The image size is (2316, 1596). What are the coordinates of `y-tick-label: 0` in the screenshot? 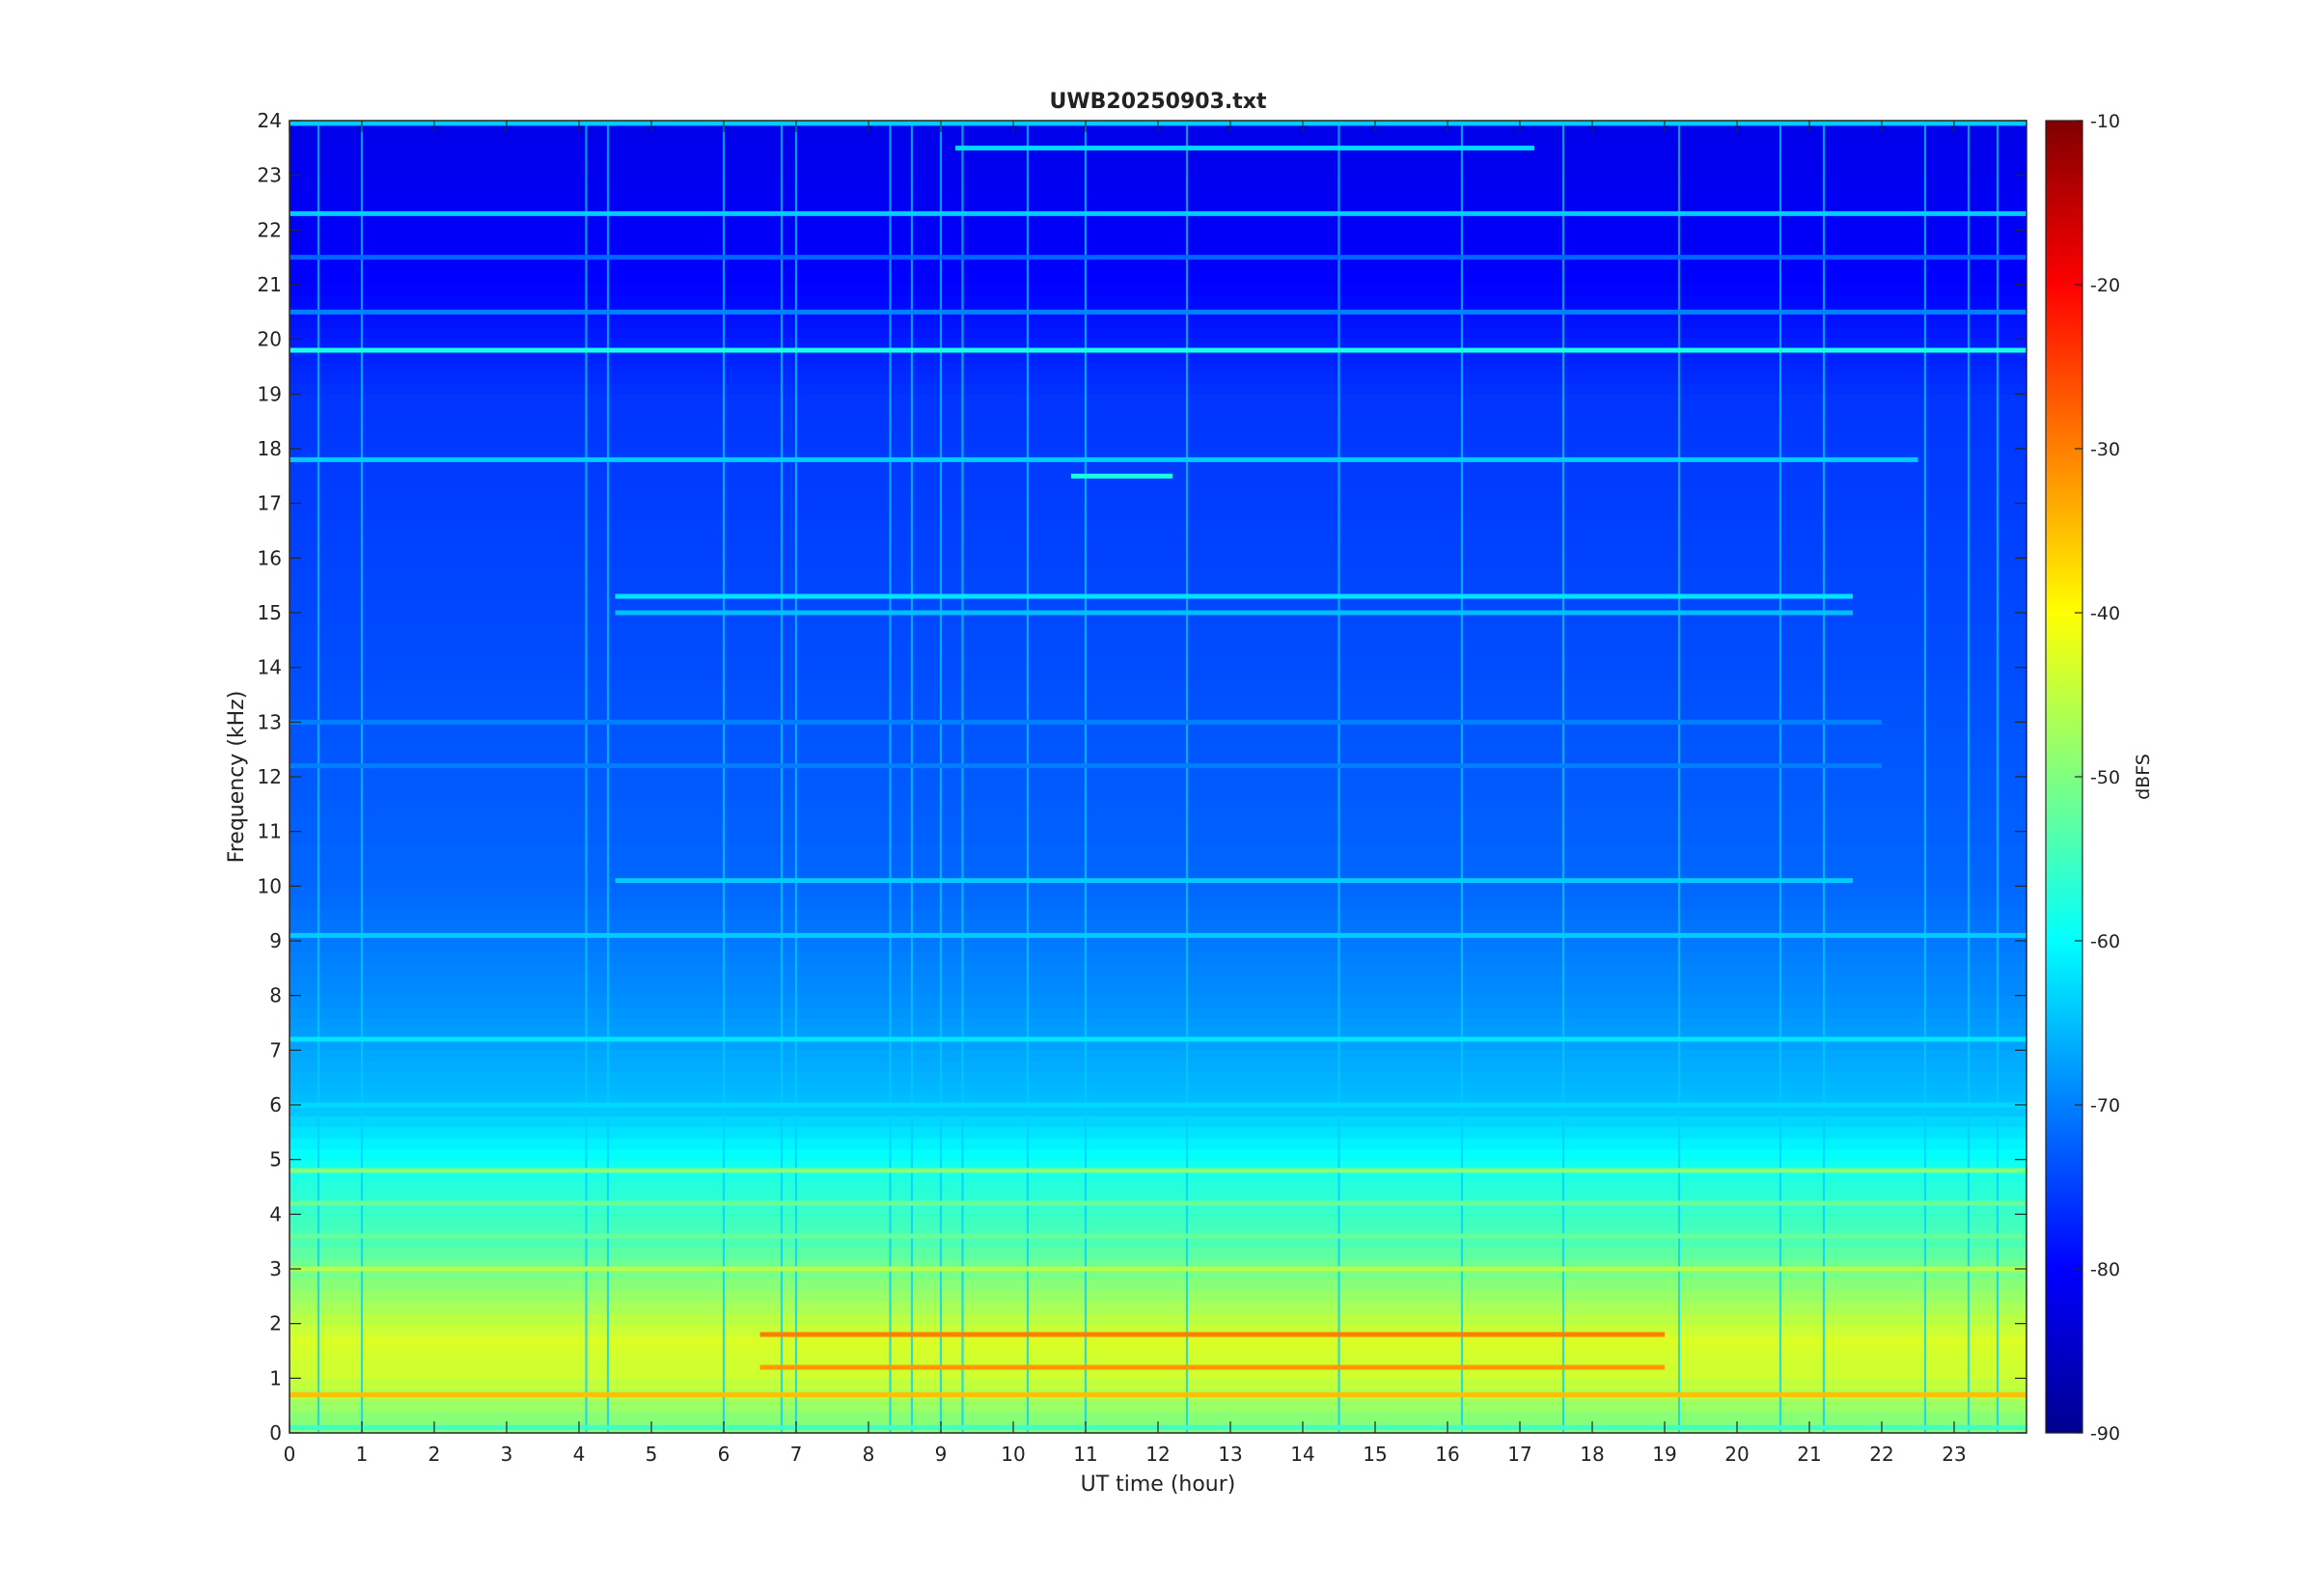 It's located at (275, 1433).